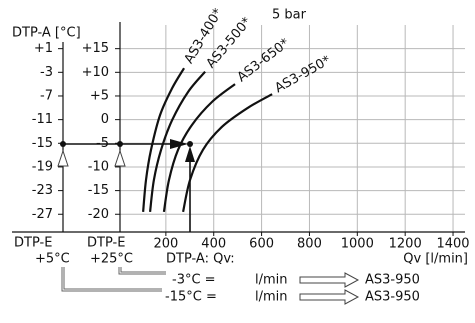  I want to click on y-tick-label: -7, so click(46, 95).